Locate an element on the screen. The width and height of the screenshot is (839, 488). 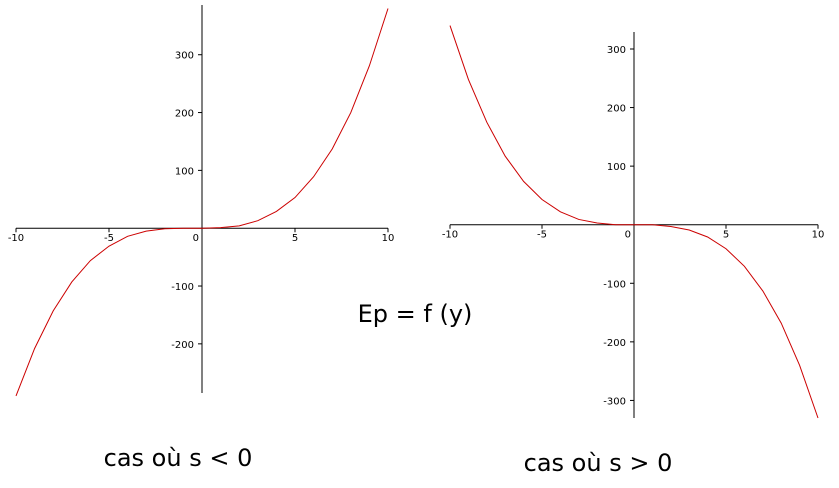
caption: cas où s < 0 is located at coordinates (178, 458).